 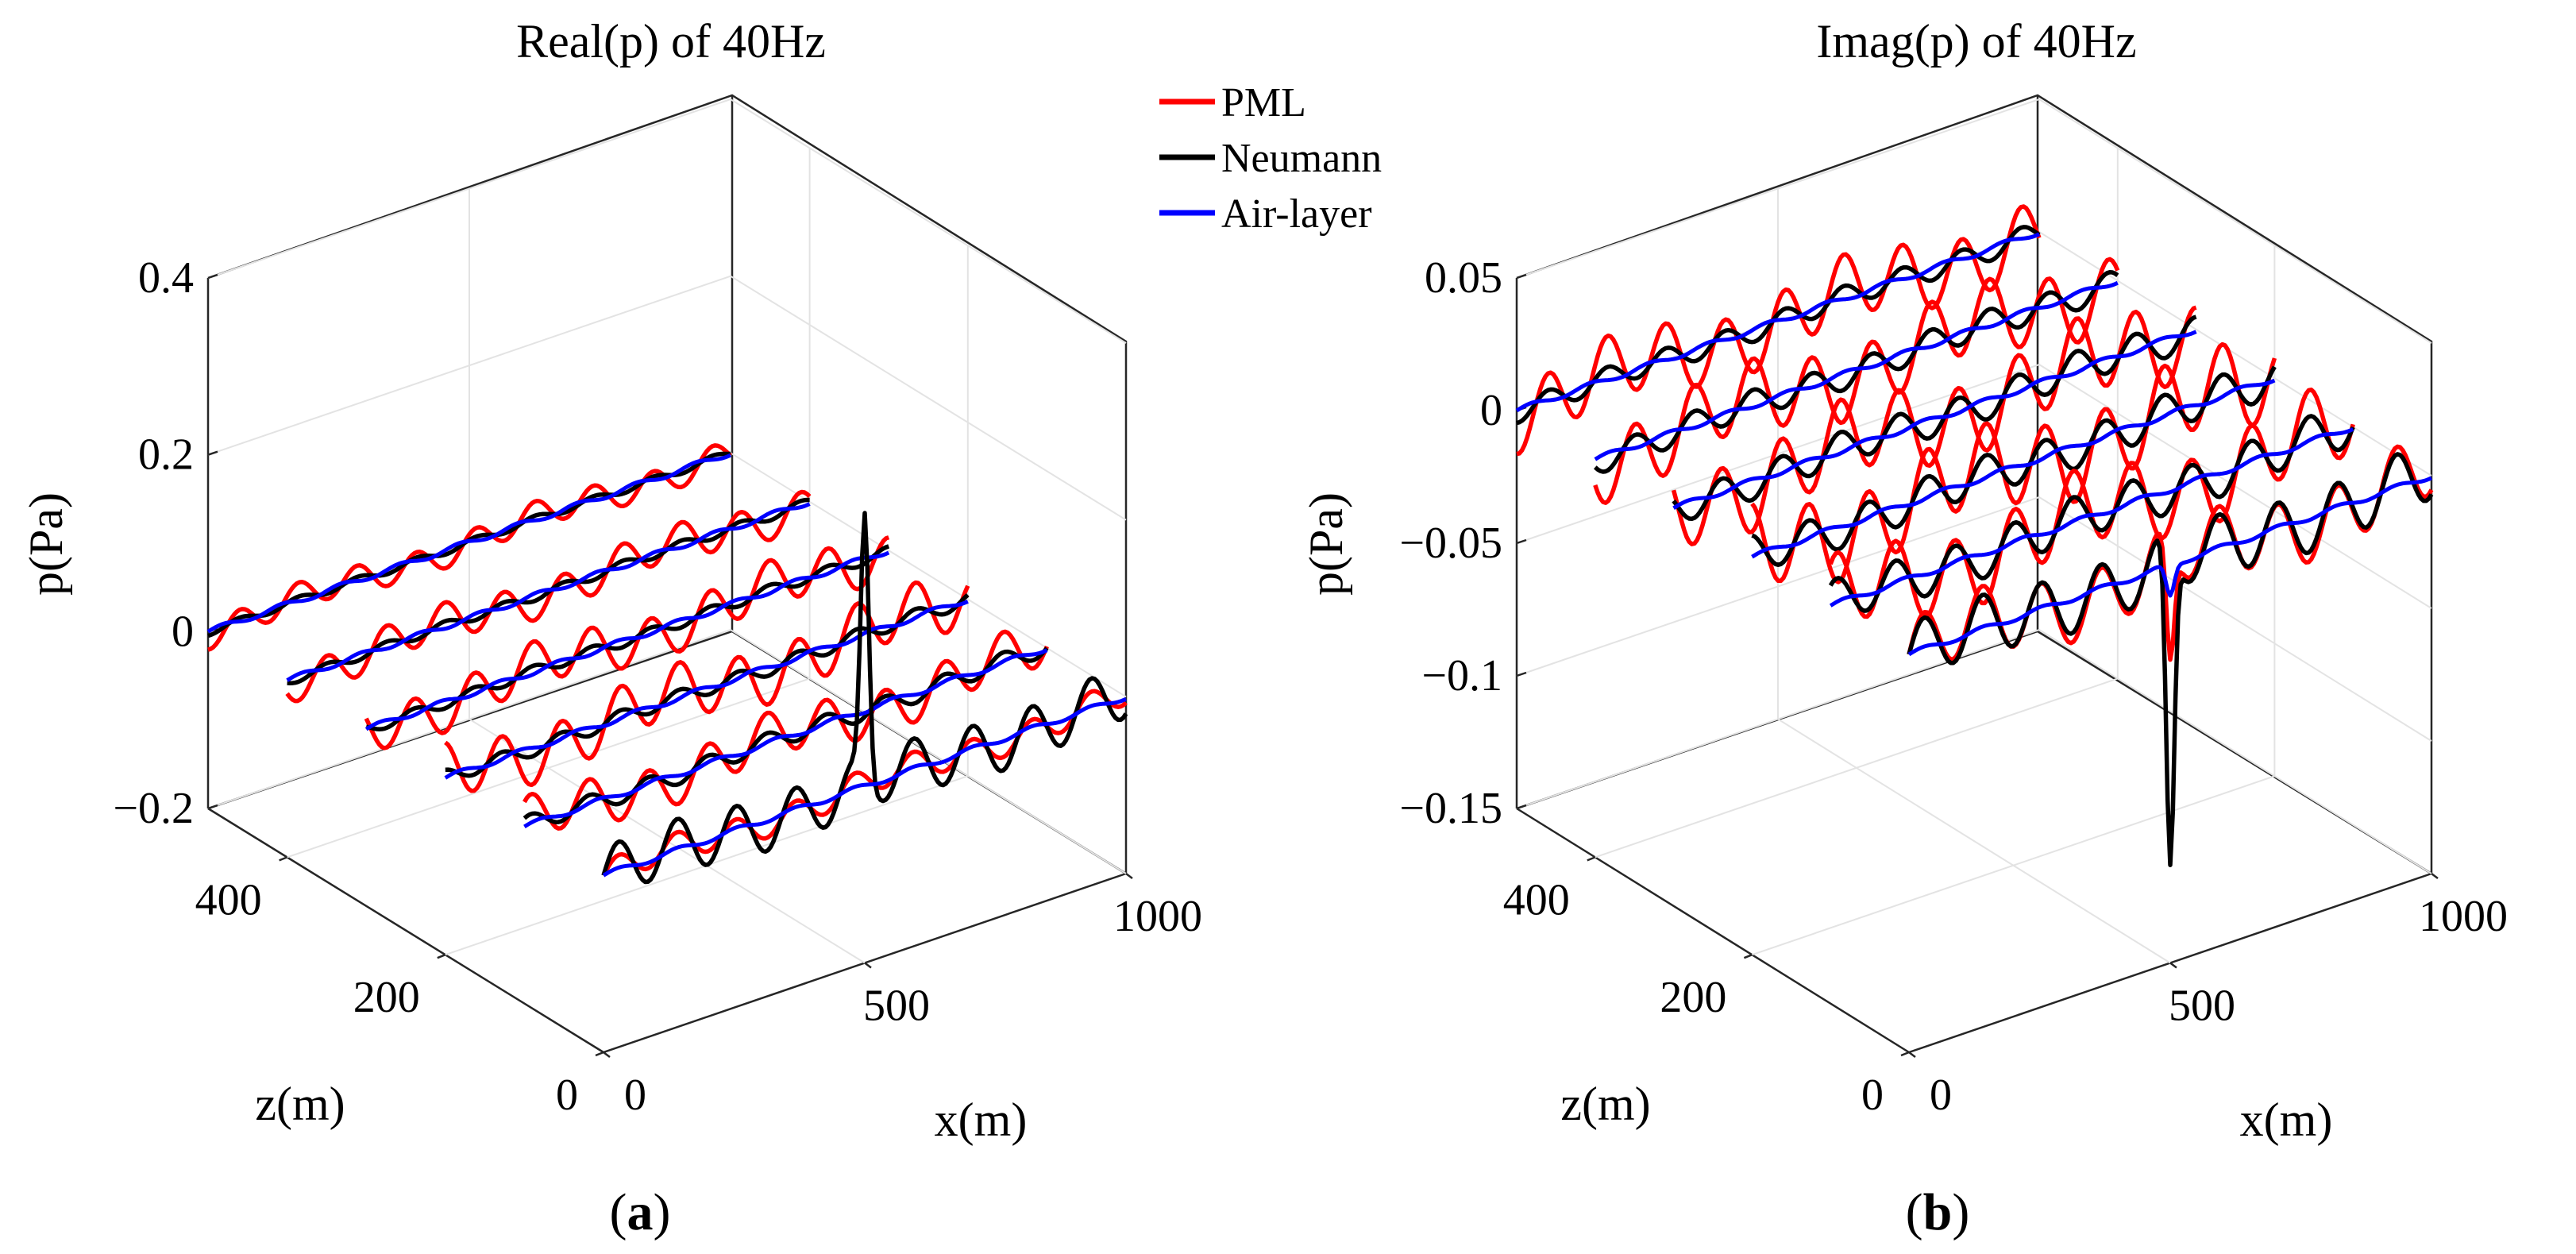 What do you see at coordinates (1450, 543) in the screenshot?
I see `z-tick-label-2: −0.05` at bounding box center [1450, 543].